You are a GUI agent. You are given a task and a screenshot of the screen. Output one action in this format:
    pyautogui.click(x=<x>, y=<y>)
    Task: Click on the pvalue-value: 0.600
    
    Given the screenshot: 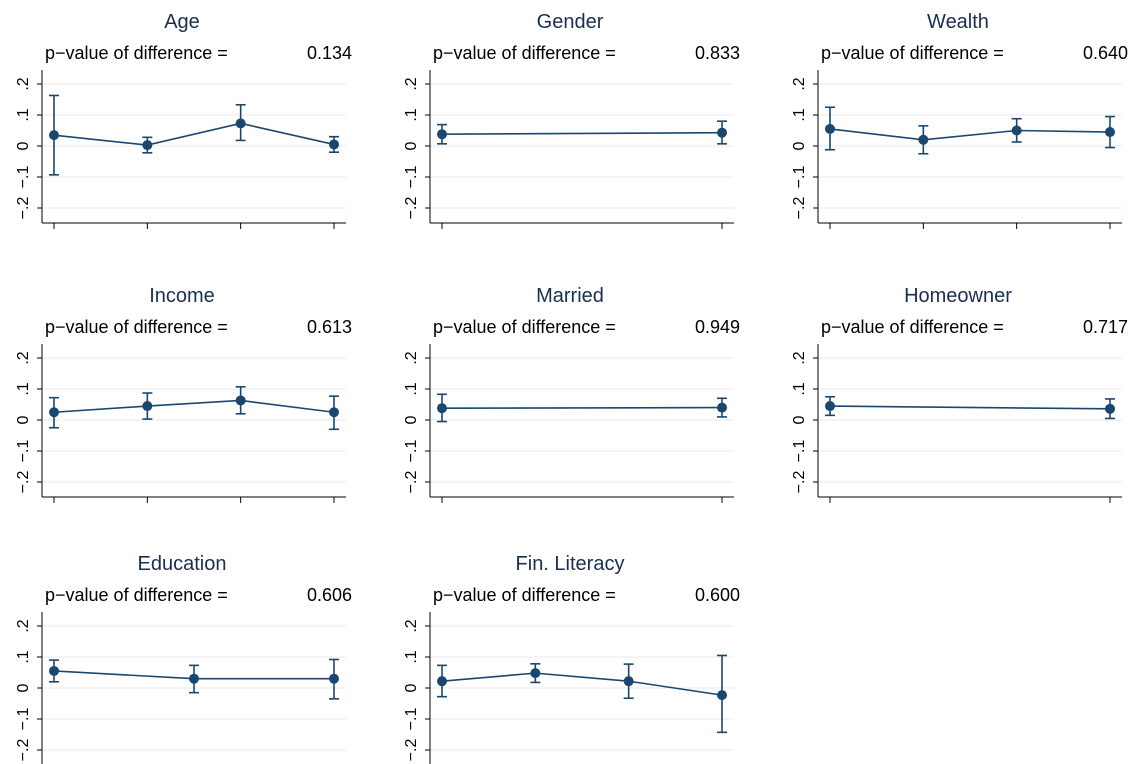 What is the action you would take?
    pyautogui.click(x=717, y=595)
    